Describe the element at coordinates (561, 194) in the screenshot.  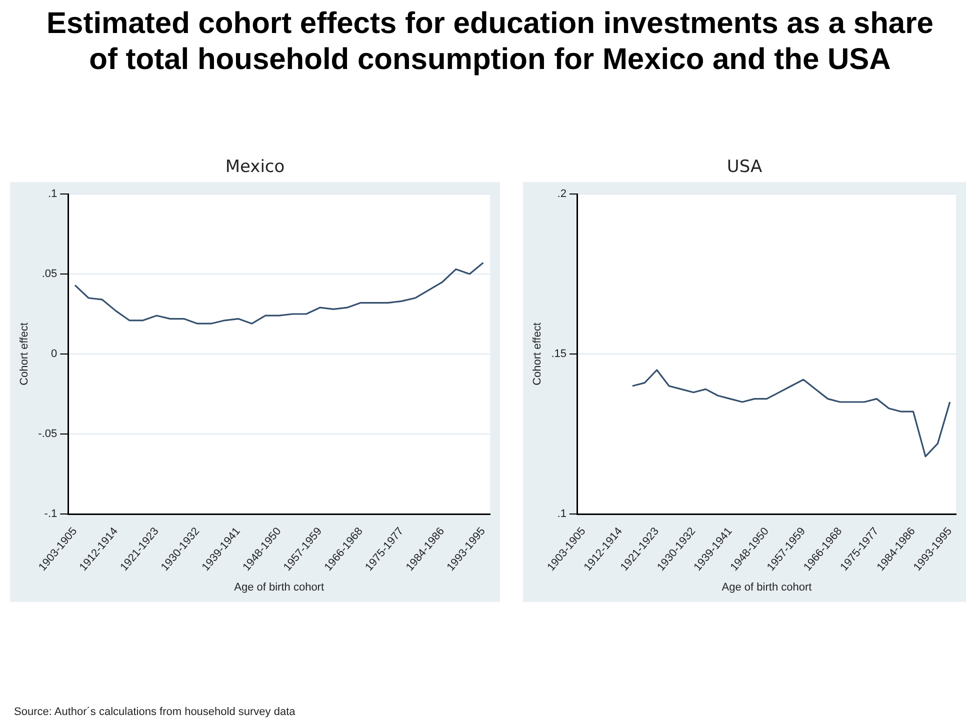
I see `y-tick-label: .2` at that location.